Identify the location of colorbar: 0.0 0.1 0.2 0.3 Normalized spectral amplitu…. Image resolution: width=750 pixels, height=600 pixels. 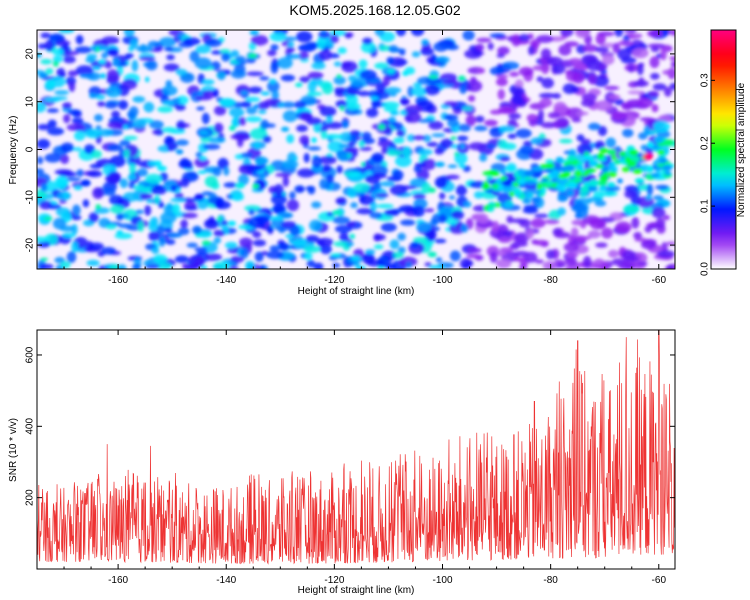
(723, 152).